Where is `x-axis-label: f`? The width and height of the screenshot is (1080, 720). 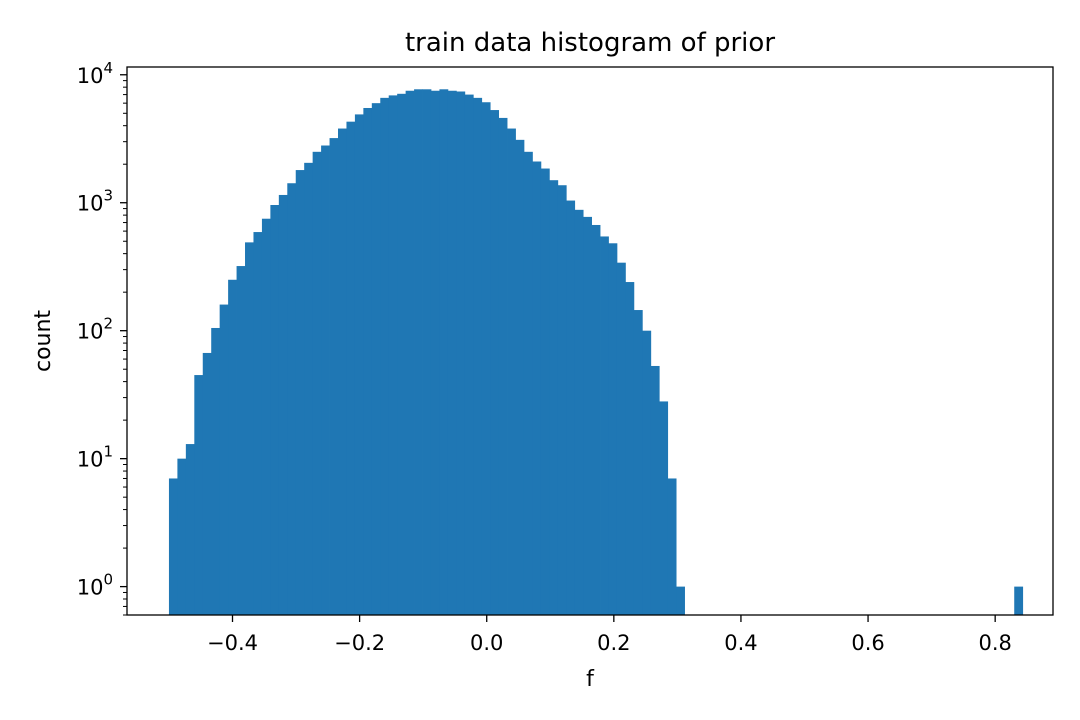
x-axis-label: f is located at coordinates (590, 679).